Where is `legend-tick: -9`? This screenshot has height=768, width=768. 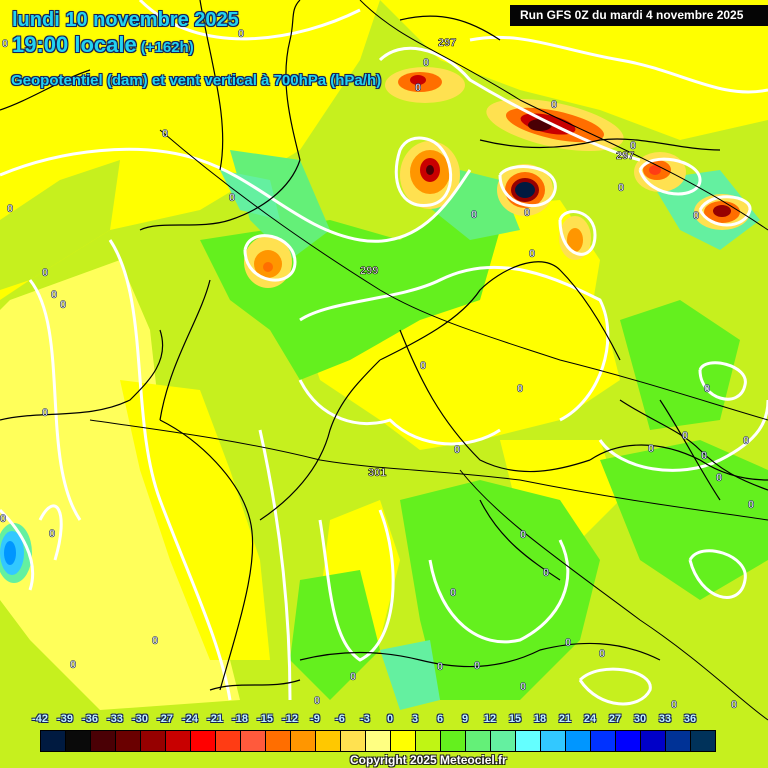 legend-tick: -9 is located at coordinates (315, 719).